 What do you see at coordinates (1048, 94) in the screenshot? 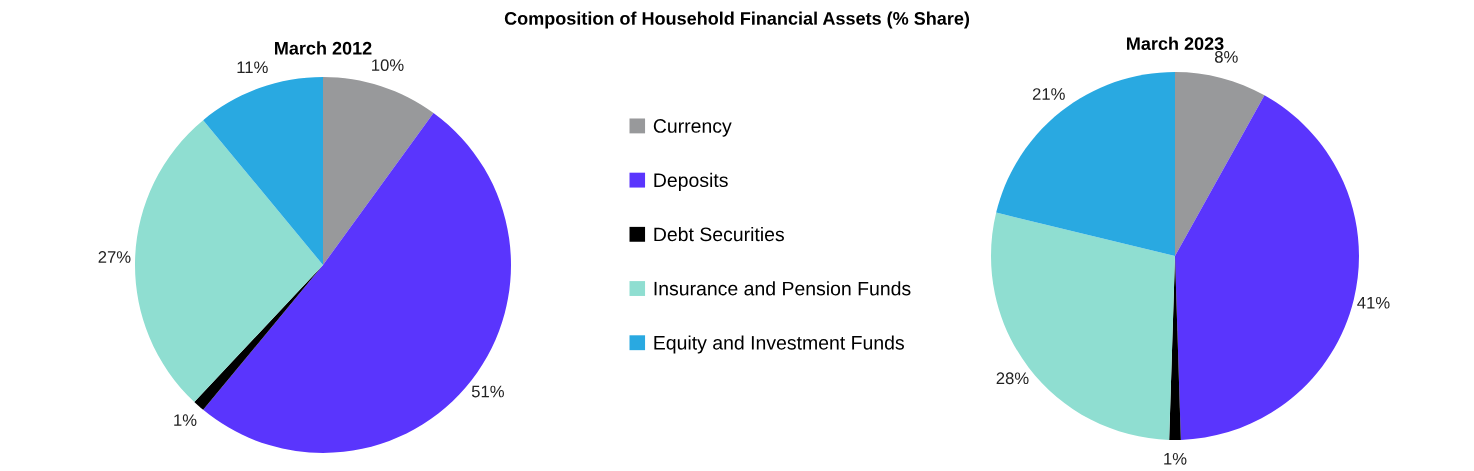
I see `data-label: 21%` at bounding box center [1048, 94].